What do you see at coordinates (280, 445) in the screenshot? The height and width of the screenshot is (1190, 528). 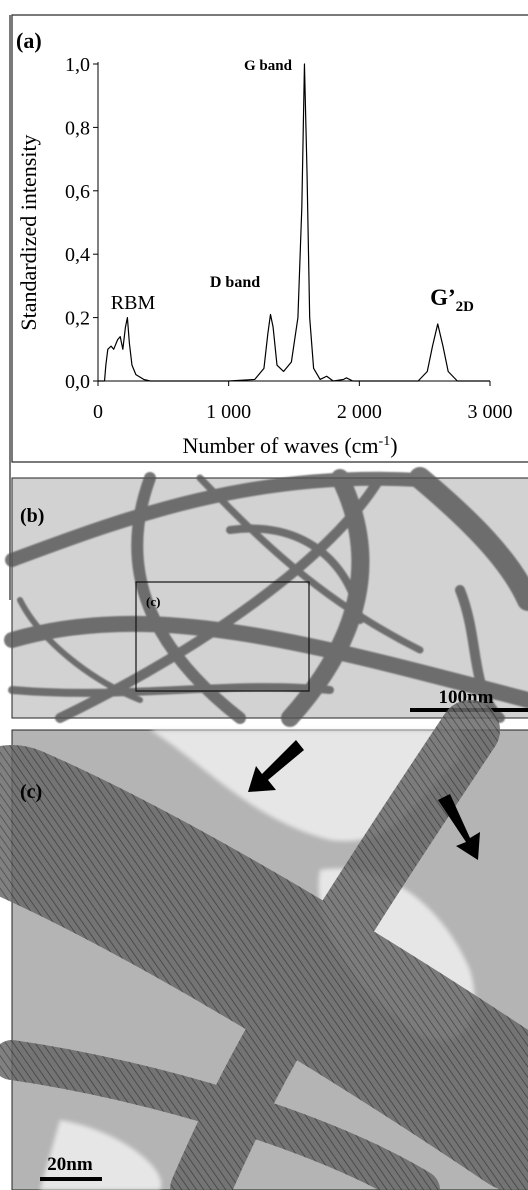 I see `x-label-text: Number of waves (cm` at bounding box center [280, 445].